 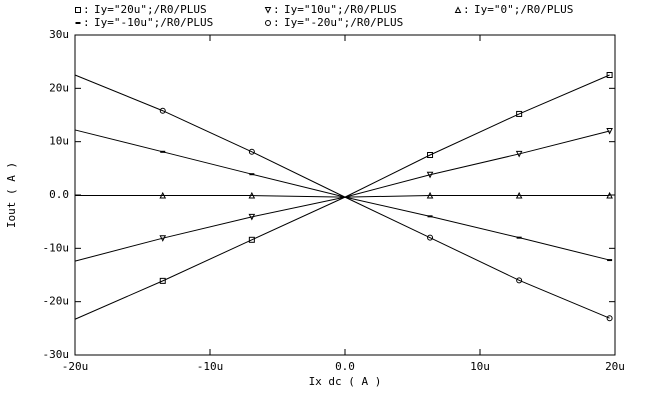 What do you see at coordinates (59, 87) in the screenshot?
I see `y-tick-label: 20u` at bounding box center [59, 87].